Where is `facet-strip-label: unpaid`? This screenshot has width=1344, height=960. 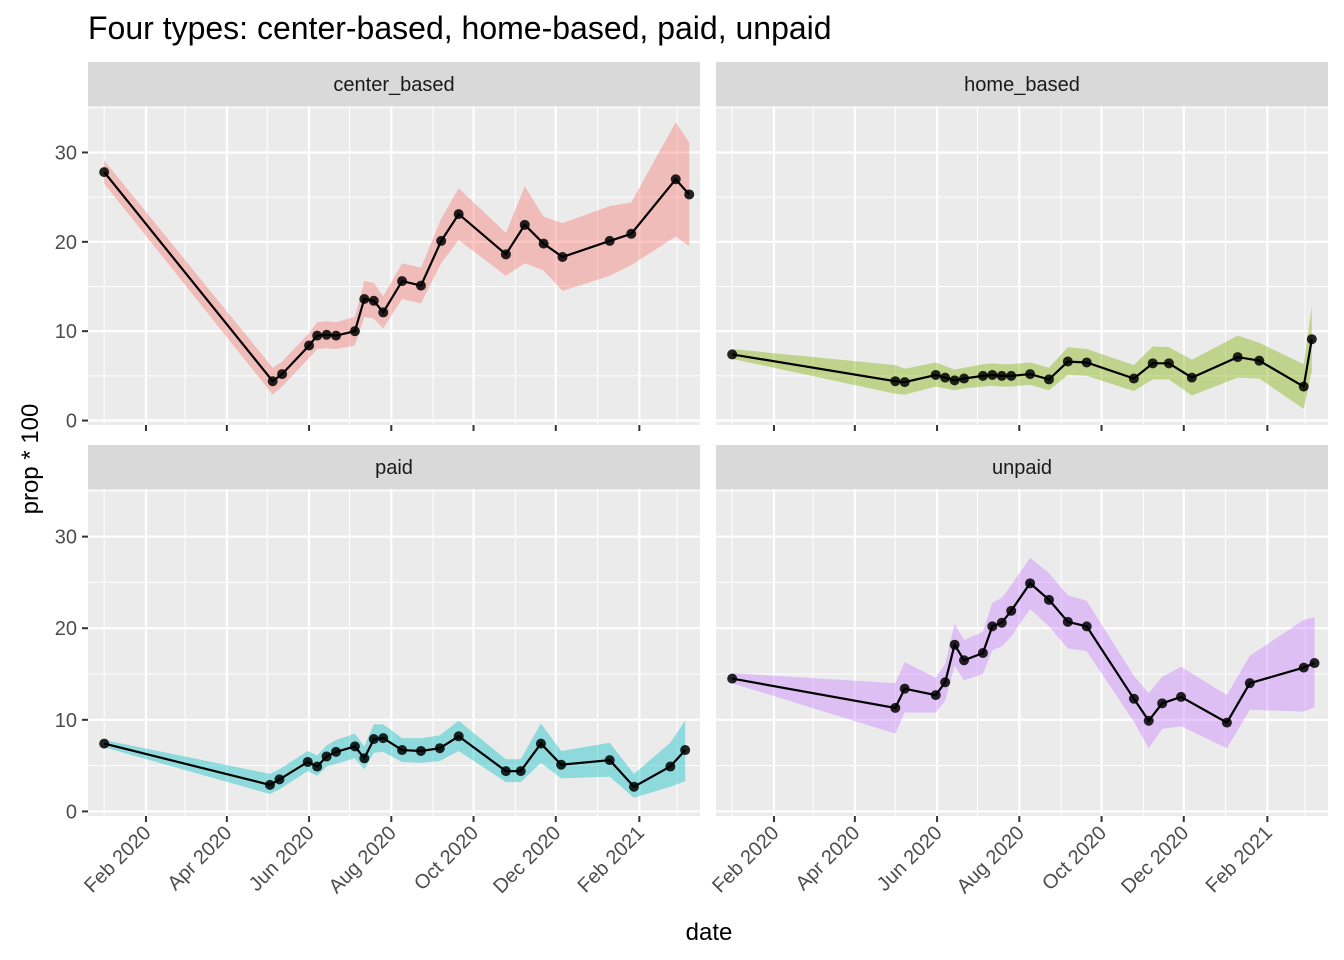 facet-strip-label: unpaid is located at coordinates (1022, 468).